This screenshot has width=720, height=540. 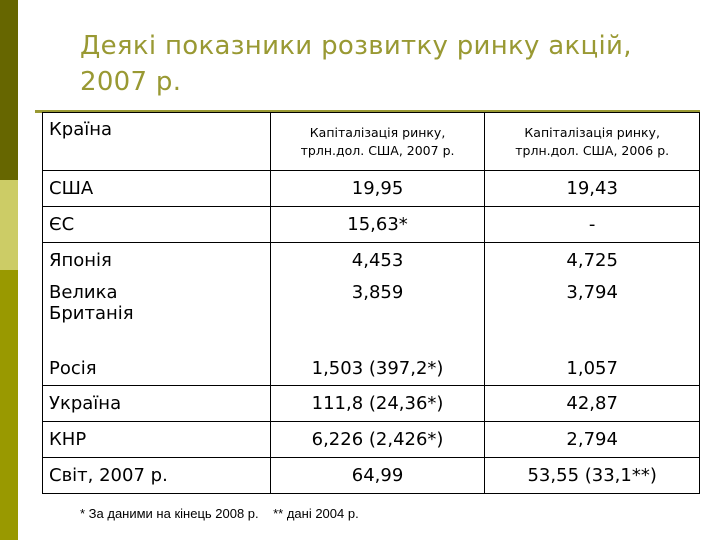 What do you see at coordinates (592, 403) in the screenshot?
I see `table-cell: 42,87` at bounding box center [592, 403].